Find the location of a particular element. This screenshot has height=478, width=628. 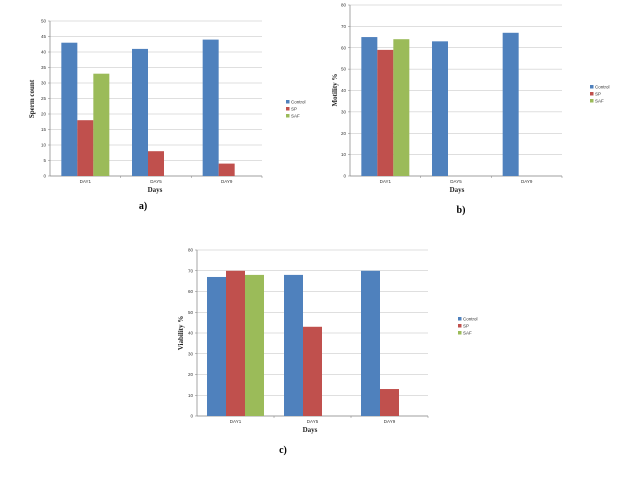

chart-c-bar-sp-day1 is located at coordinates (235, 343).